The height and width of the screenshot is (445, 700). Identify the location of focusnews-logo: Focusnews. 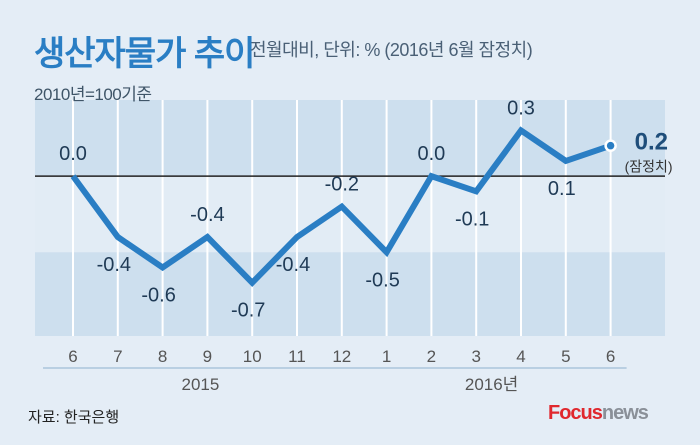
(598, 413).